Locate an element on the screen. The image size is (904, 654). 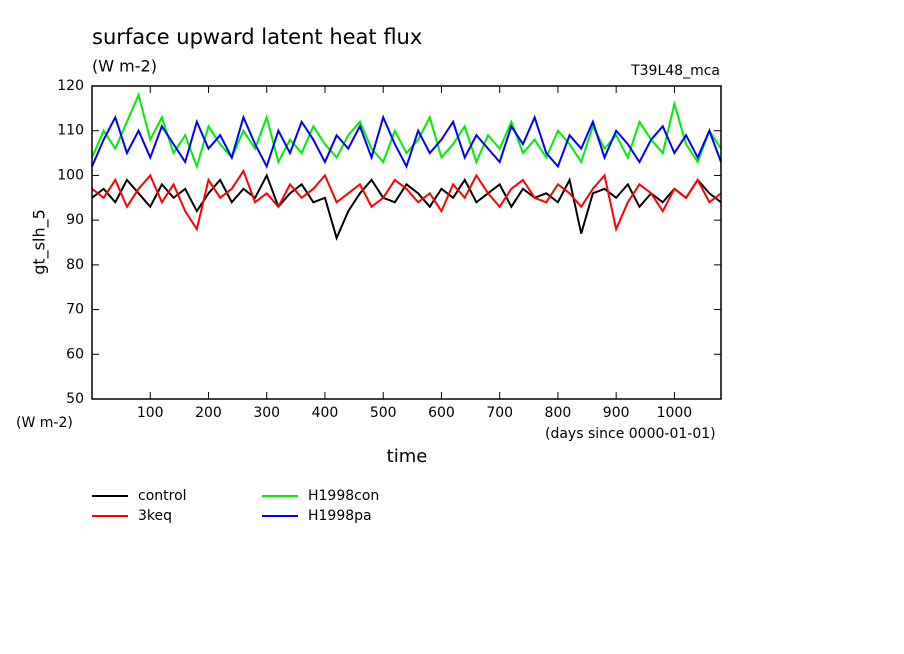
x-unit: (days since 0000-01-01) is located at coordinates (630, 434).